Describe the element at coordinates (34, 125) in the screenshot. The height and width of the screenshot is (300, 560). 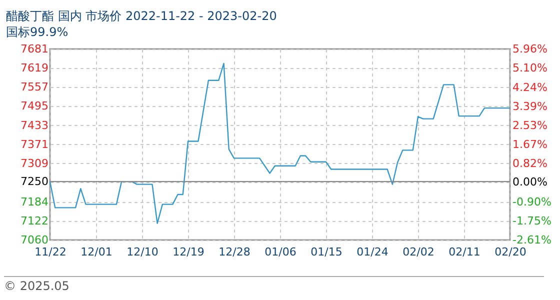
I see `y-tick-label: 7433` at that location.